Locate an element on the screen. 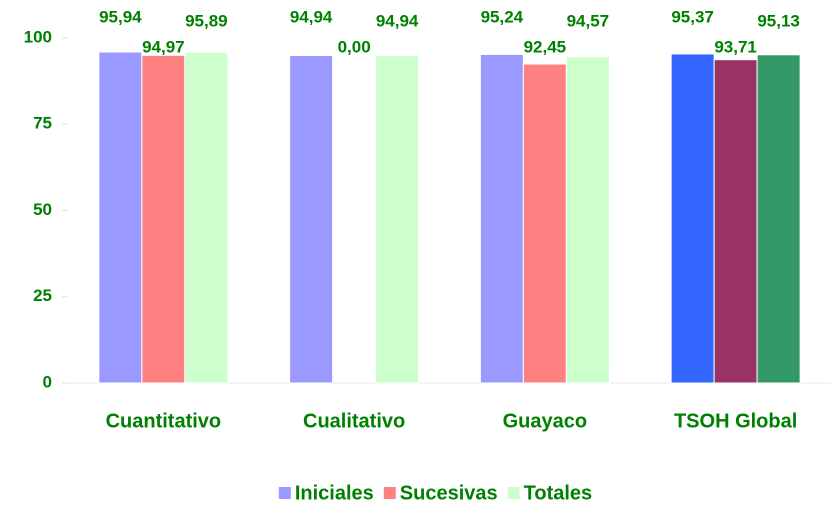  value-label: 95,13 is located at coordinates (778, 20).